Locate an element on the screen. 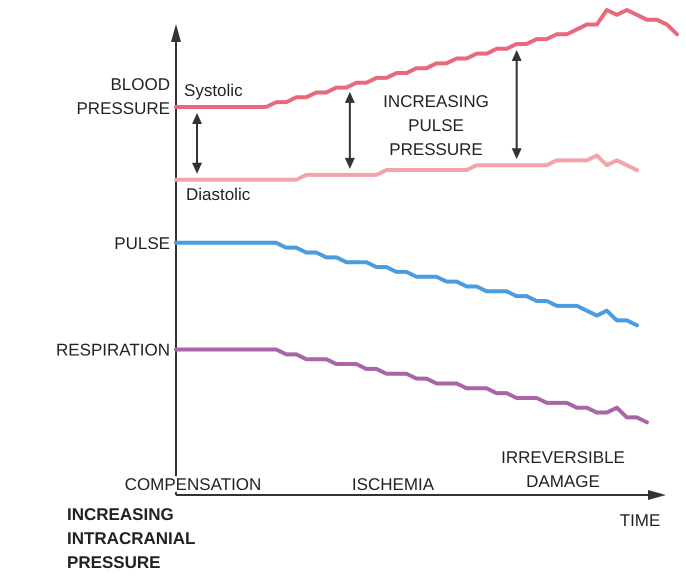  annotation: IRREVERSIBLE DAMAGE is located at coordinates (563, 469).